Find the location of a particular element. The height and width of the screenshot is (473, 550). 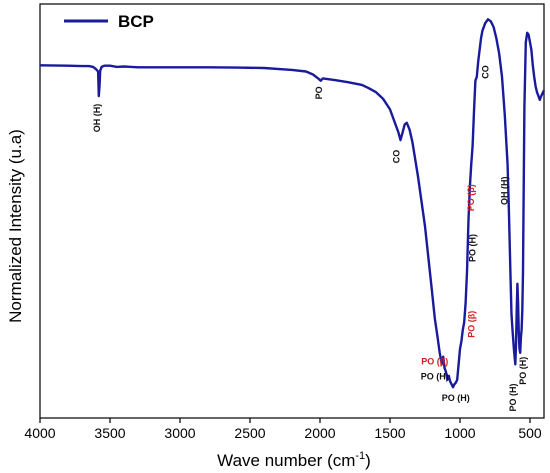

peak-annotation: PO is located at coordinates (319, 92).